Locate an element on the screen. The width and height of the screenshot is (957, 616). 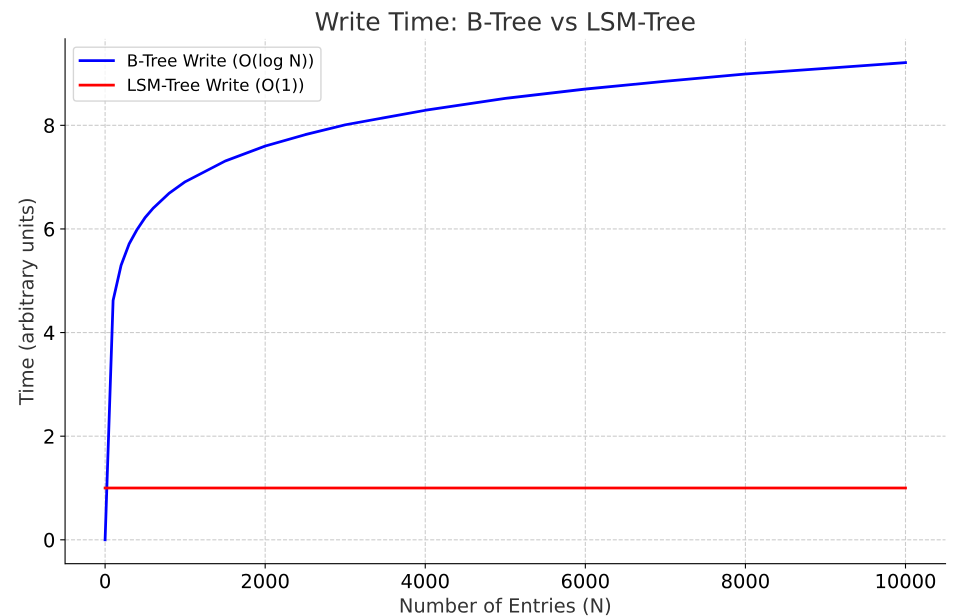
x-tick-label: 6000 is located at coordinates (585, 581).